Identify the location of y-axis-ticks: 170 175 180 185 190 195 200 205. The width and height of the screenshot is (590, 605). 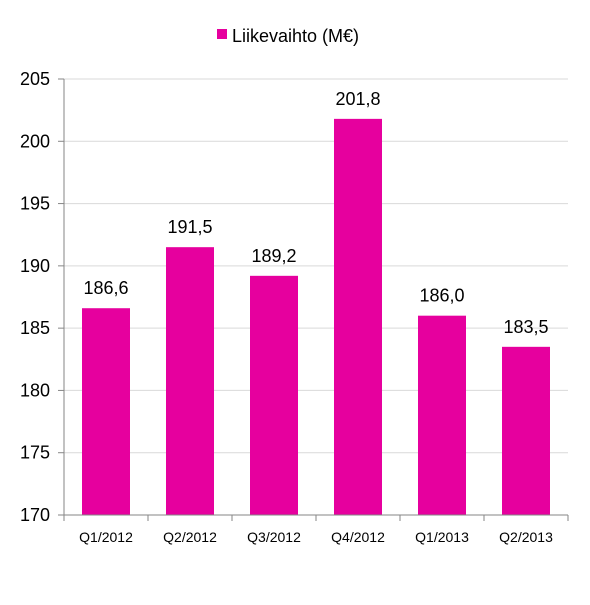
(42, 297).